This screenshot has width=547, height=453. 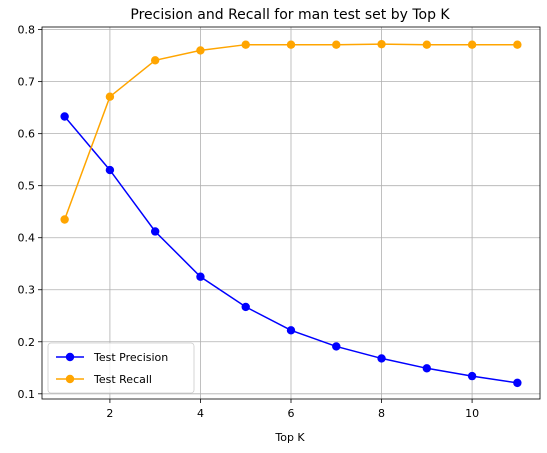 I want to click on x-tick-label: 4, so click(x=200, y=413).